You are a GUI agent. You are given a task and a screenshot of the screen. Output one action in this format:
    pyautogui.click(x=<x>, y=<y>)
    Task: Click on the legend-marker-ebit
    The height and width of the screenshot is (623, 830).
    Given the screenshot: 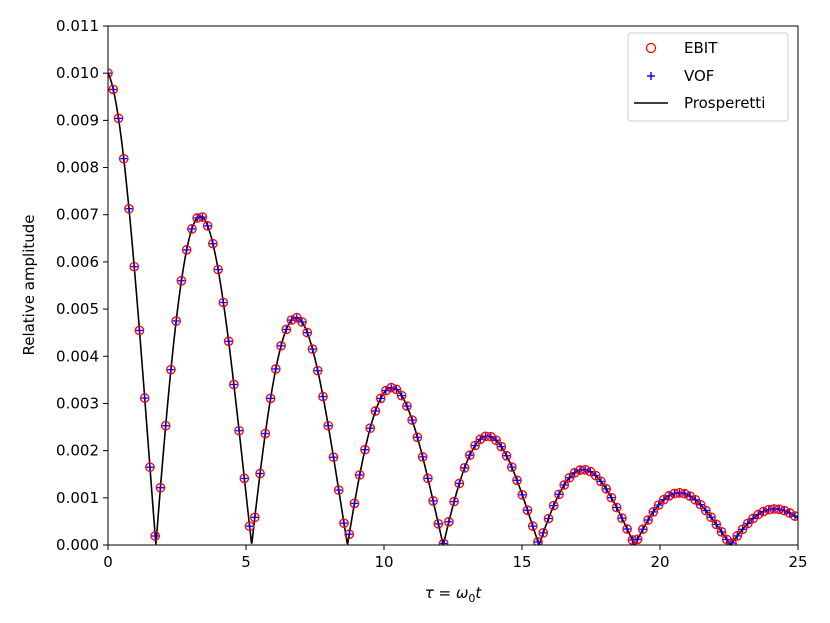 What is the action you would take?
    pyautogui.click(x=651, y=48)
    